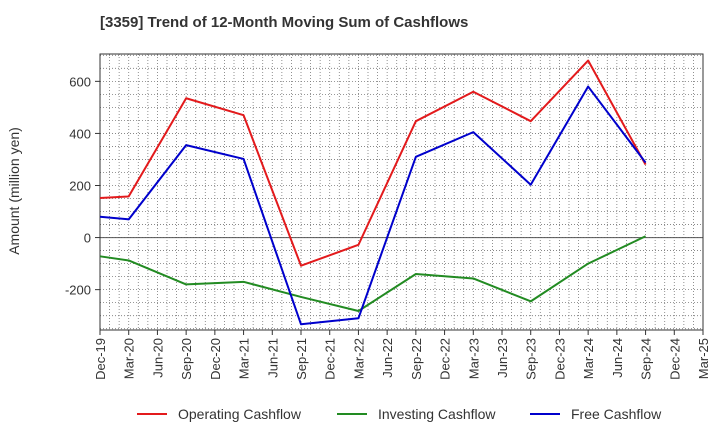  I want to click on y-axis: -200 0 200 400 600, so click(82, 186).